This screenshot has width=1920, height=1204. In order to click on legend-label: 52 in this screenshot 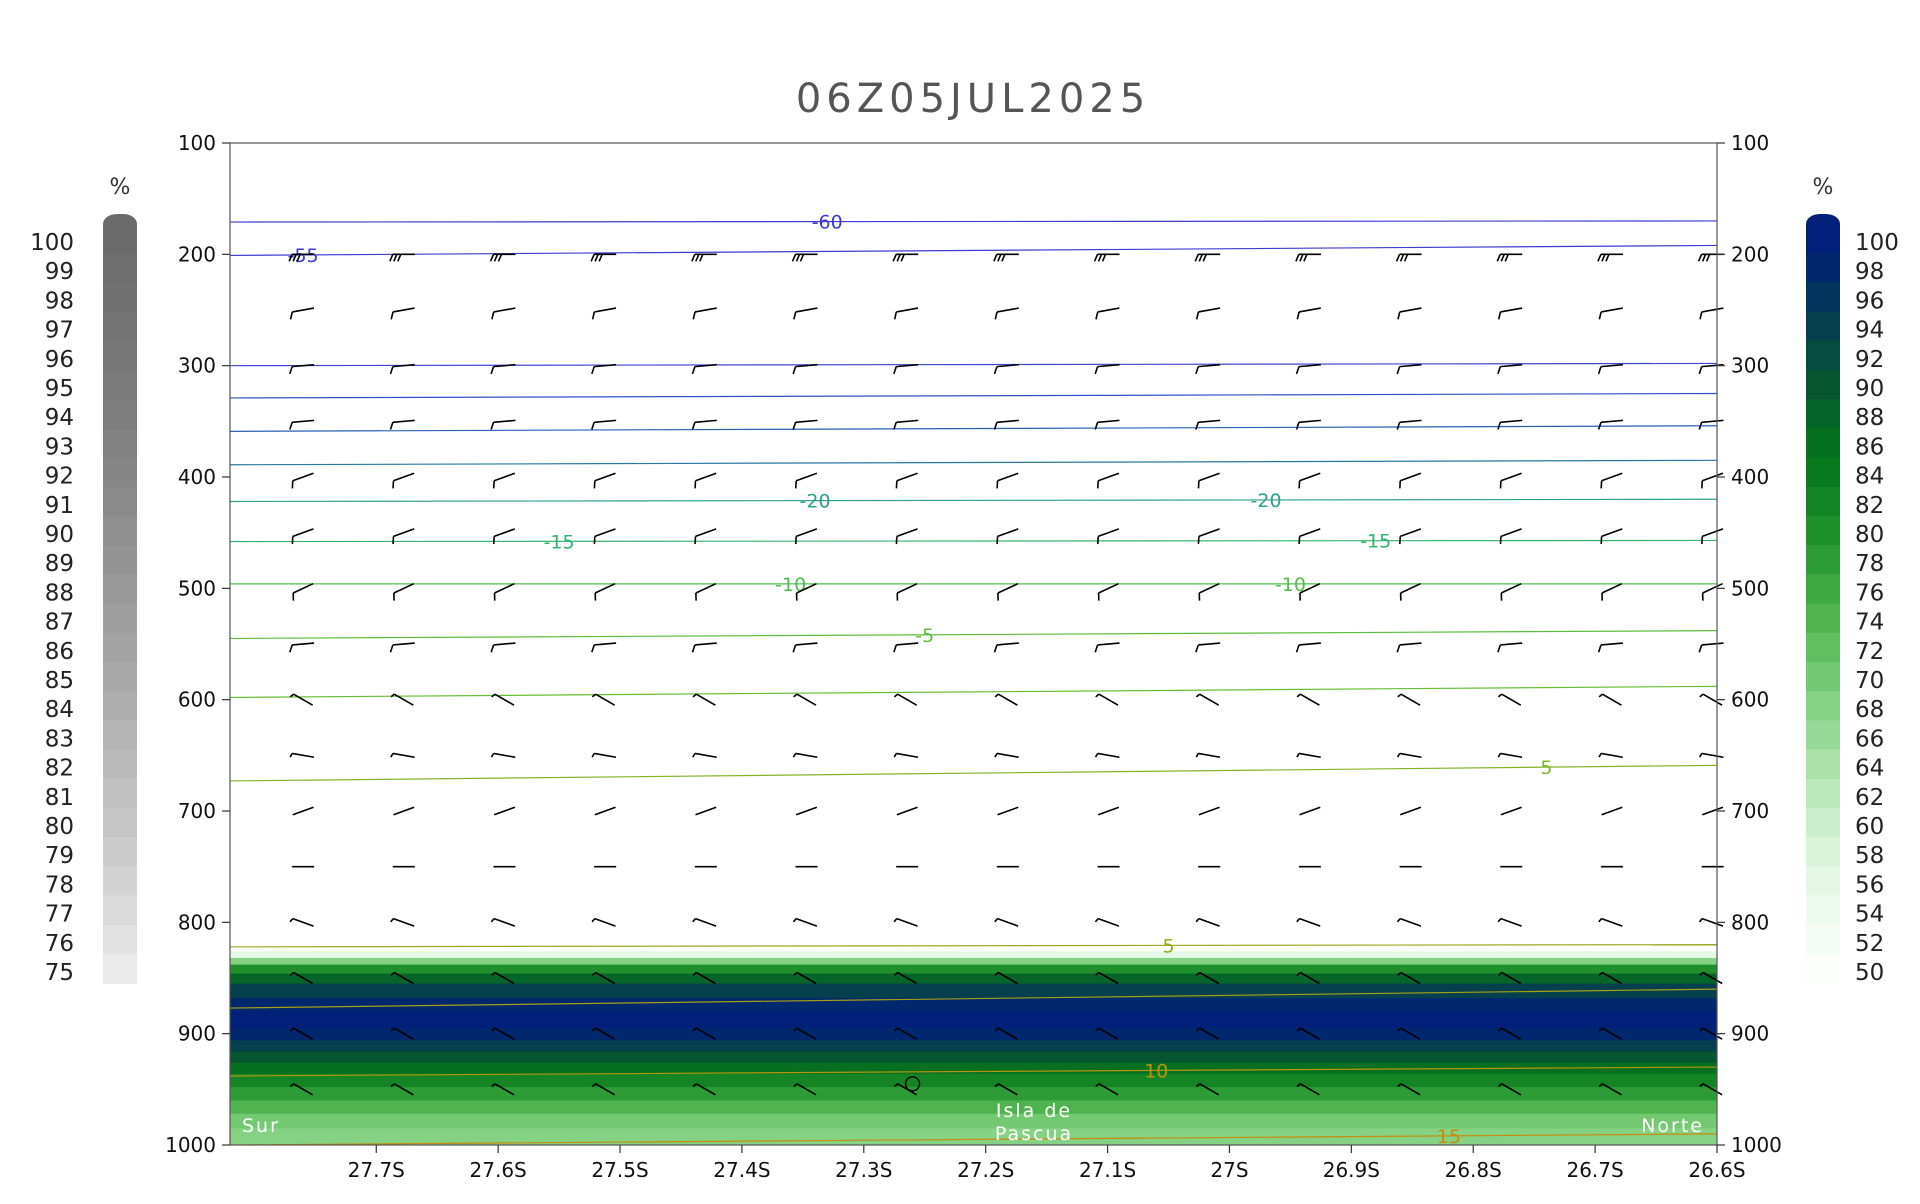, I will do `click(1869, 944)`.